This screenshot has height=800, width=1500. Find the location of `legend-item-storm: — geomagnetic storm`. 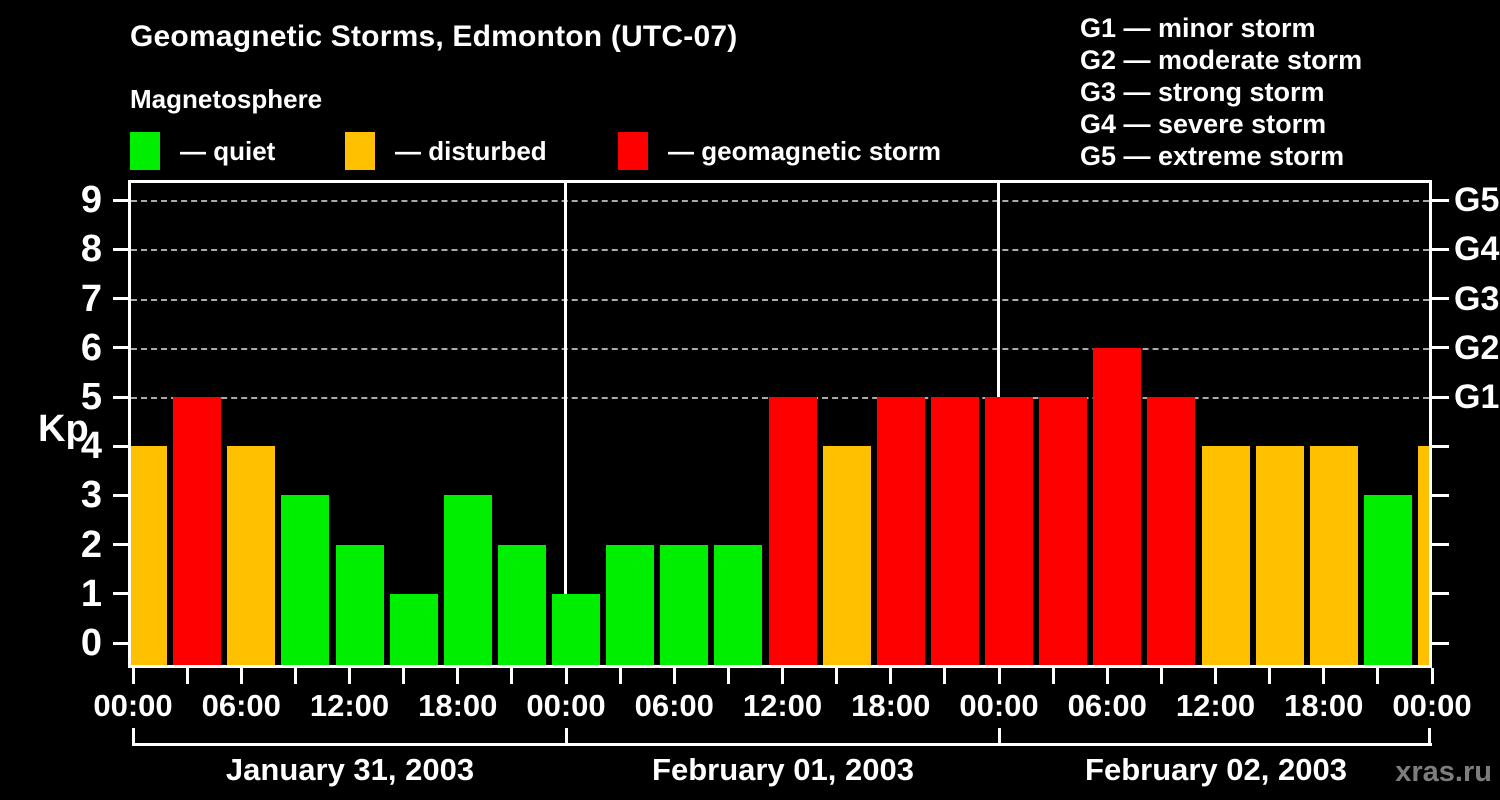

legend-item-storm: — geomagnetic storm is located at coordinates (779, 151).